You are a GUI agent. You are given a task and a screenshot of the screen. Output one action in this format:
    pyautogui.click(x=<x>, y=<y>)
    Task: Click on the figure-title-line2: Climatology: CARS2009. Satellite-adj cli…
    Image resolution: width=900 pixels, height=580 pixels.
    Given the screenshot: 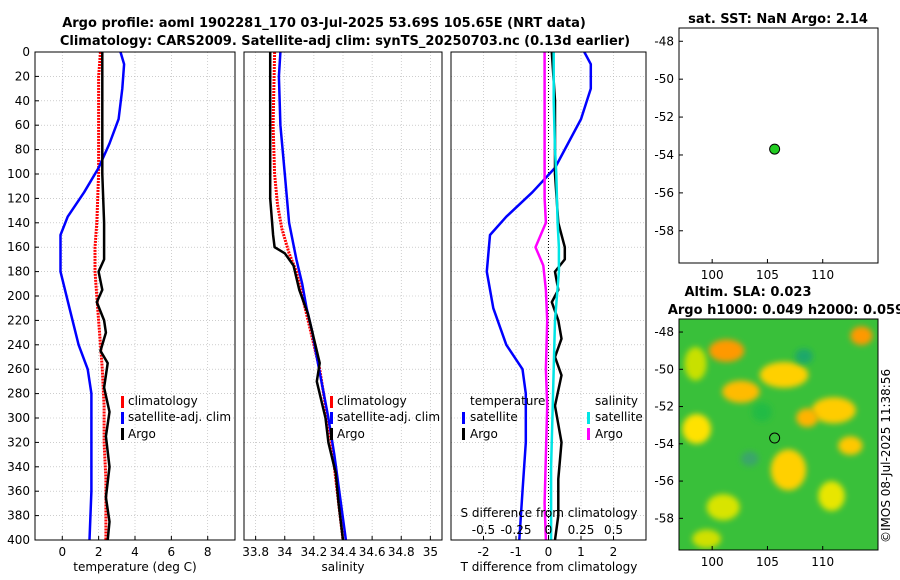 What is the action you would take?
    pyautogui.click(x=345, y=41)
    